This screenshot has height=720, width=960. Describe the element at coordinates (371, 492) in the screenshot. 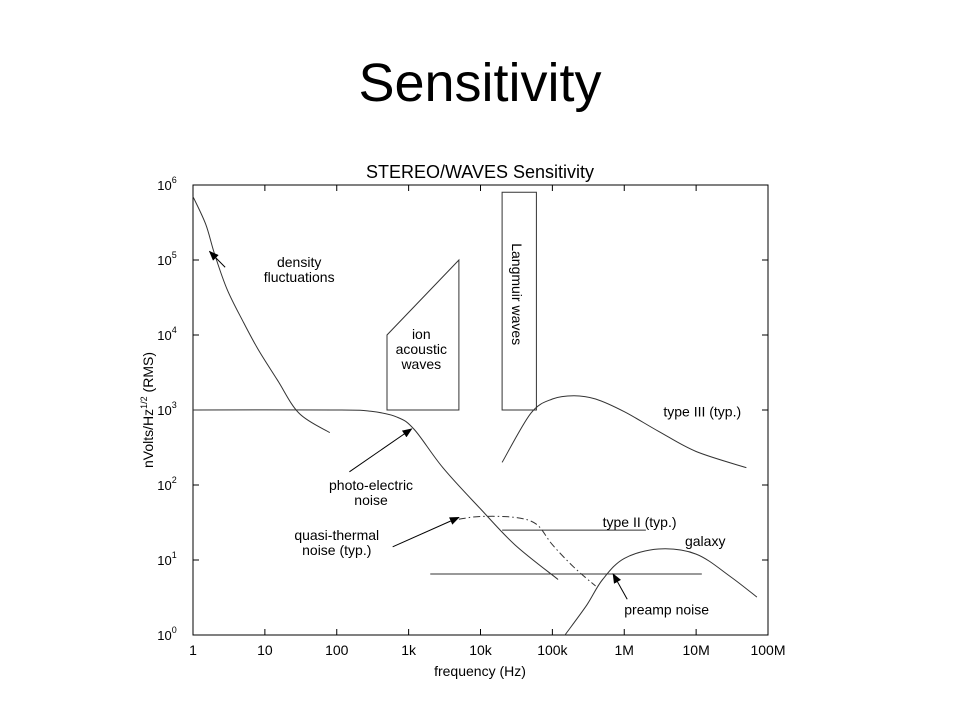

I see `label-photo: photo-electric noise` at that location.